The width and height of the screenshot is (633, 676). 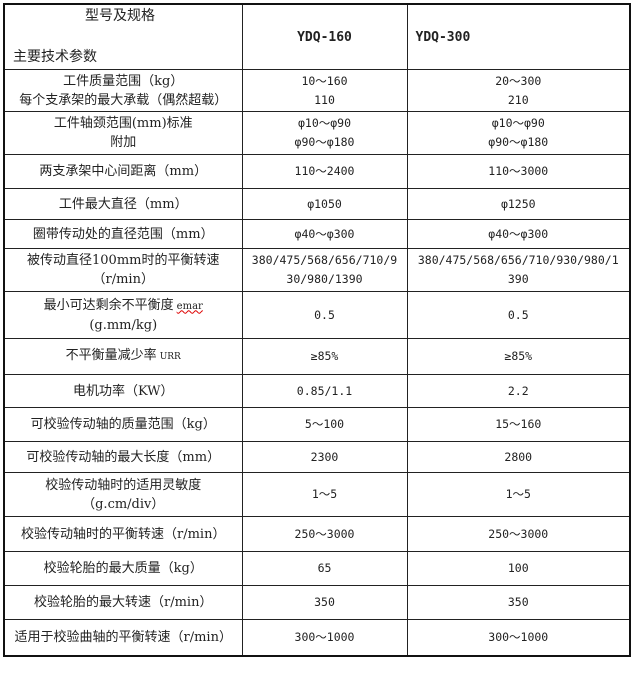 I want to click on param-cell-line: 适用于校验曲轴的平衡转速（r/min）, so click(x=123, y=637).